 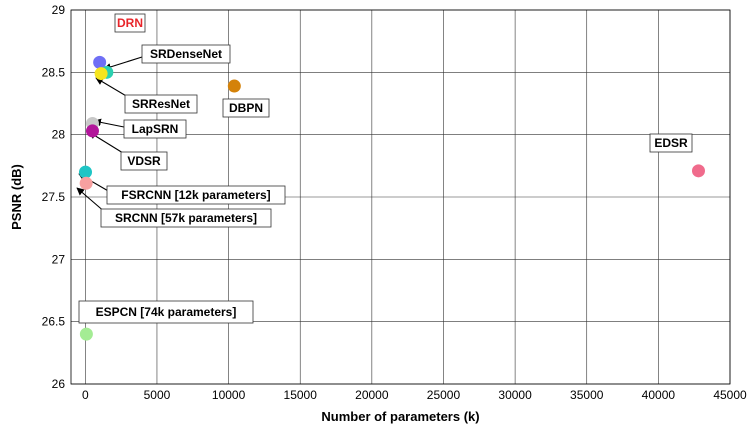 I want to click on label-box-edsr, so click(x=671, y=143).